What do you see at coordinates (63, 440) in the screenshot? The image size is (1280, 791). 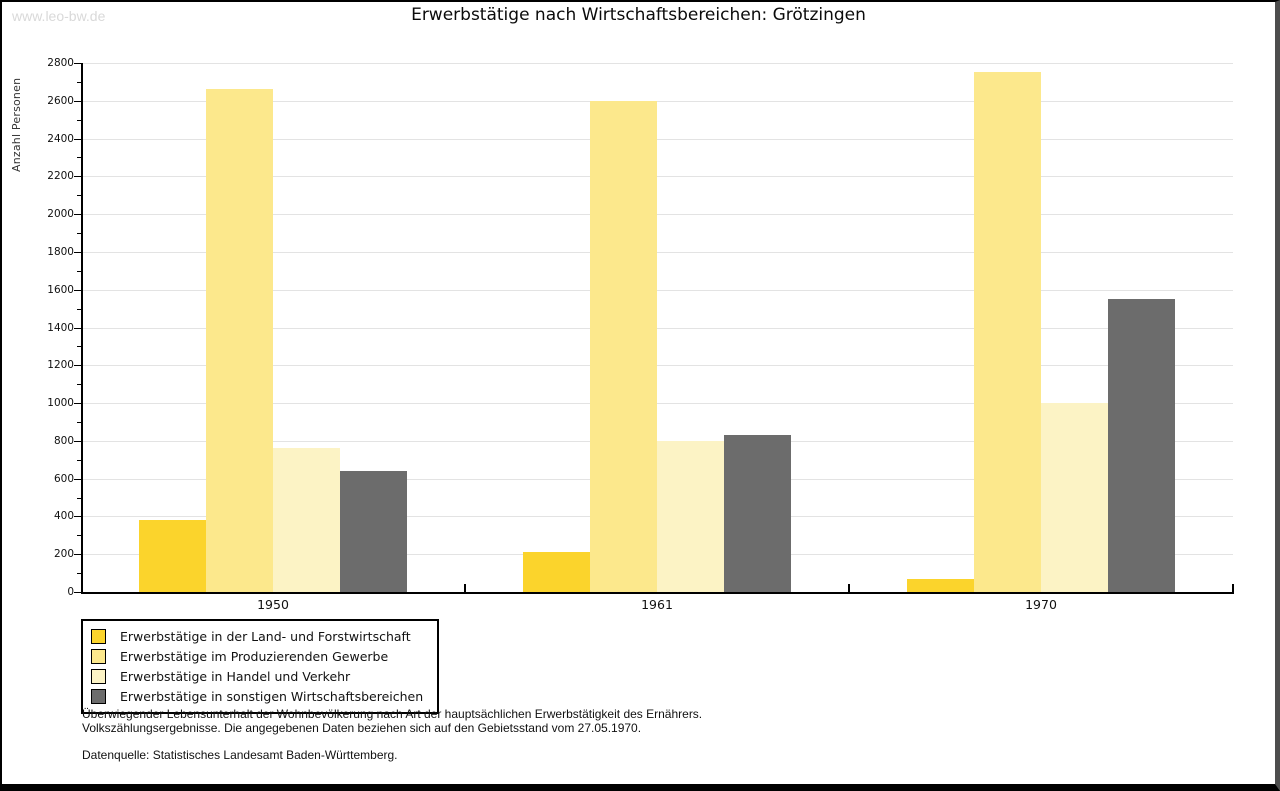 I see `y-tick-label: 800` at bounding box center [63, 440].